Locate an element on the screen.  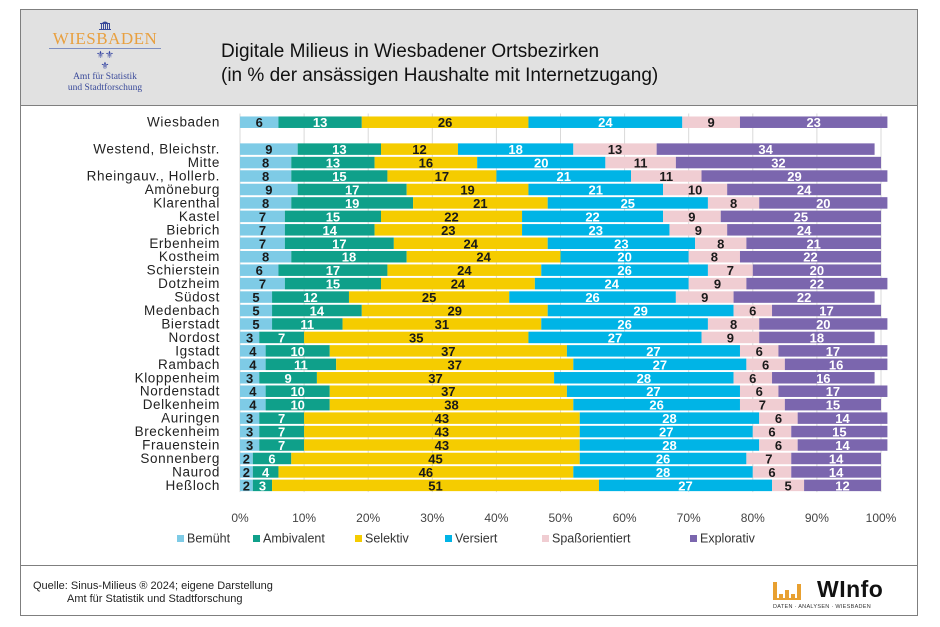
x-tick-label: 40% is located at coordinates (496, 518).